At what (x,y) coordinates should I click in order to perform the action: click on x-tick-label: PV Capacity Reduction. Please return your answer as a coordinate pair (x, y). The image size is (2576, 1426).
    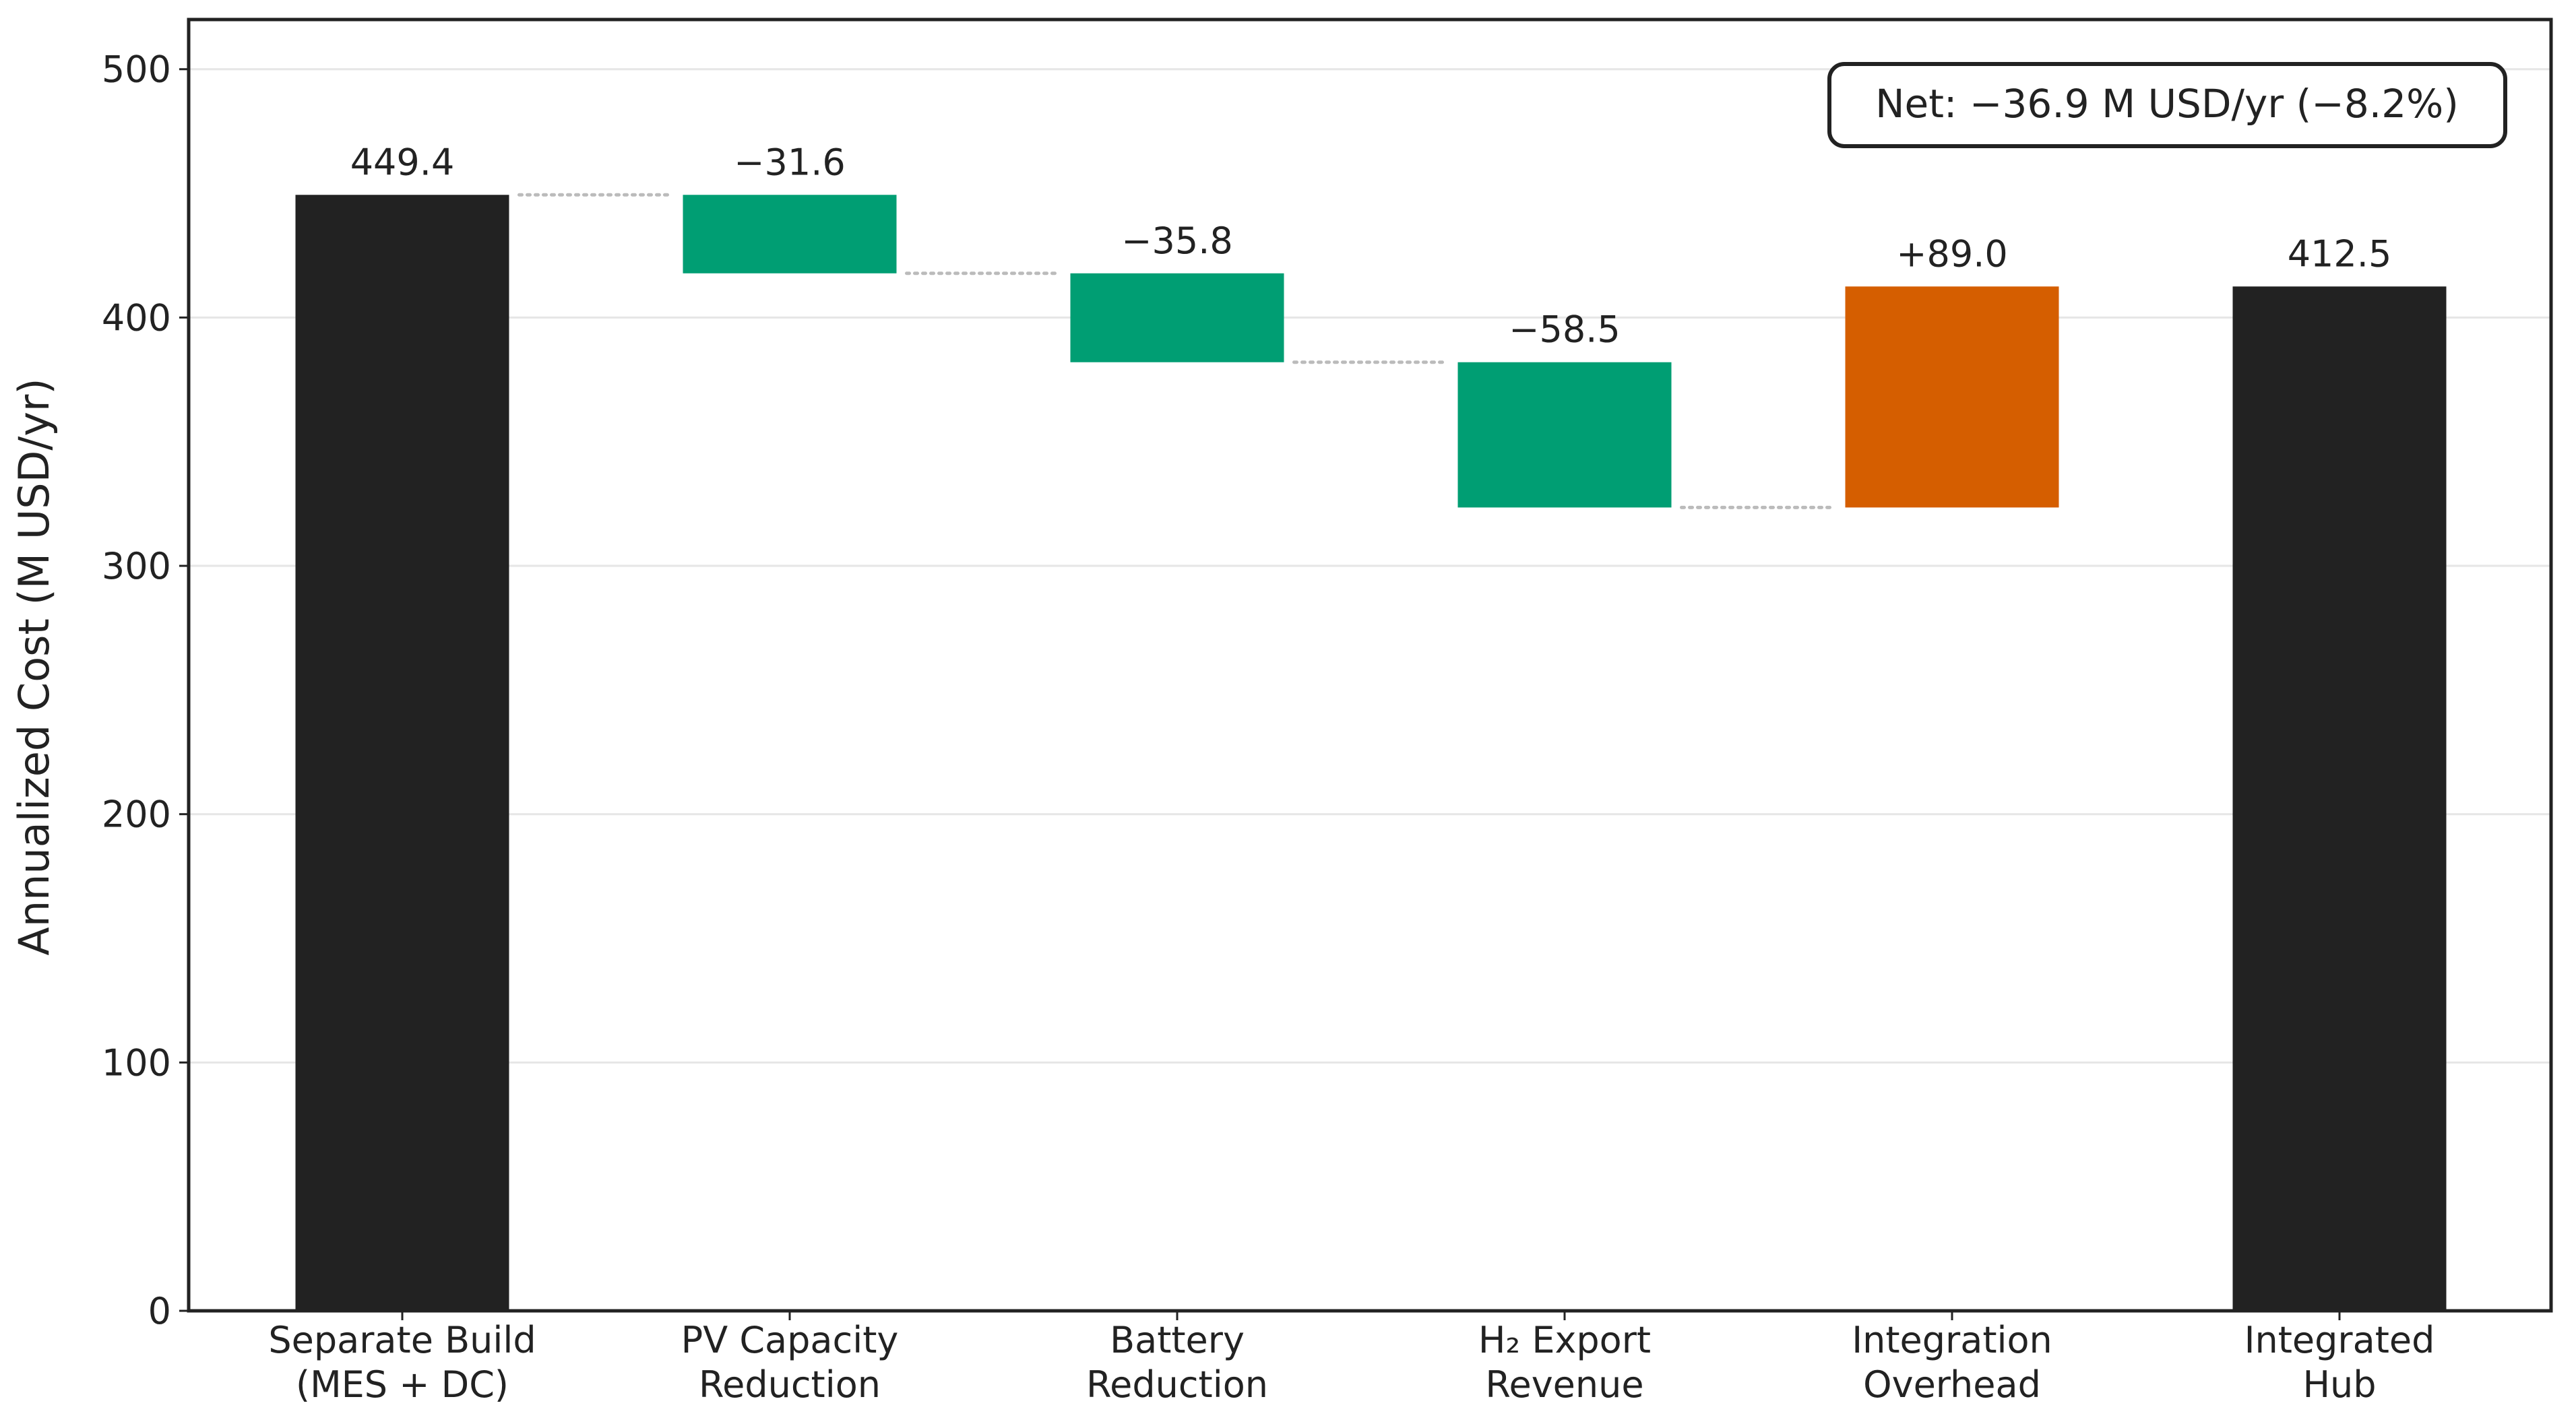
    Looking at the image, I should click on (790, 1362).